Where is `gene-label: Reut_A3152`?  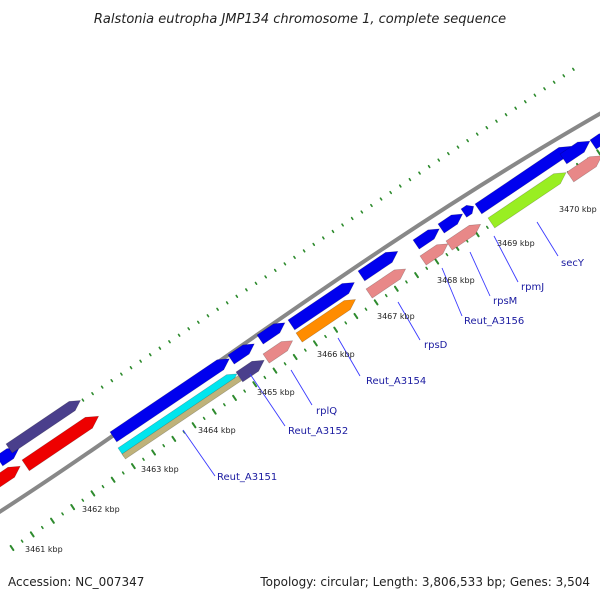 gene-label: Reut_A3152 is located at coordinates (318, 431).